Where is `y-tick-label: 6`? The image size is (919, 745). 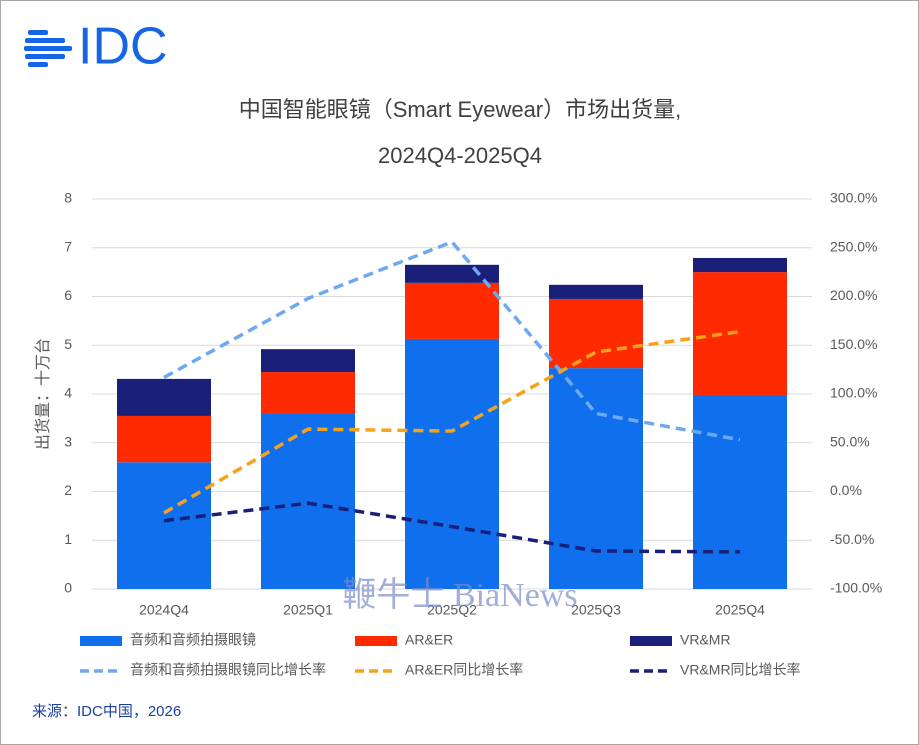
y-tick-label: 6 is located at coordinates (68, 295).